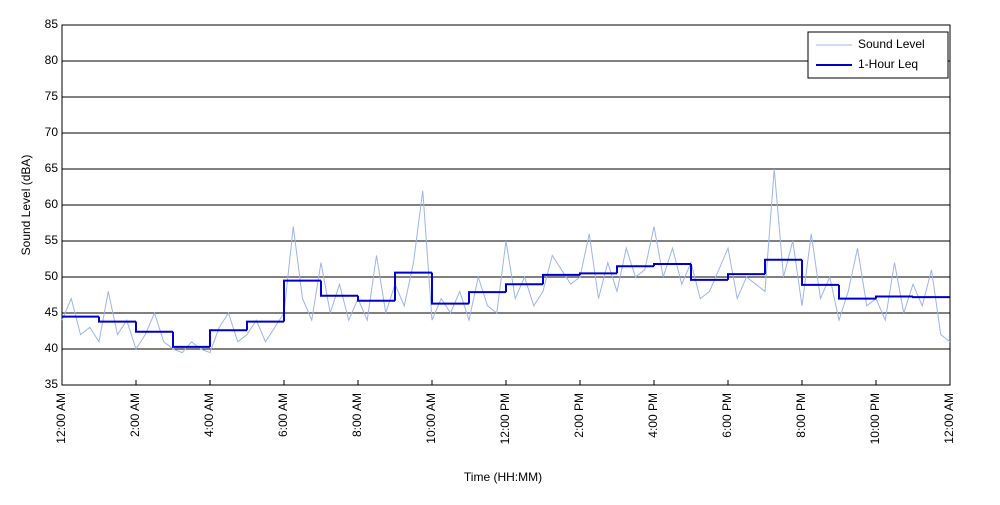  What do you see at coordinates (801, 415) in the screenshot?
I see `x-tick-label: 8:00 PM` at bounding box center [801, 415].